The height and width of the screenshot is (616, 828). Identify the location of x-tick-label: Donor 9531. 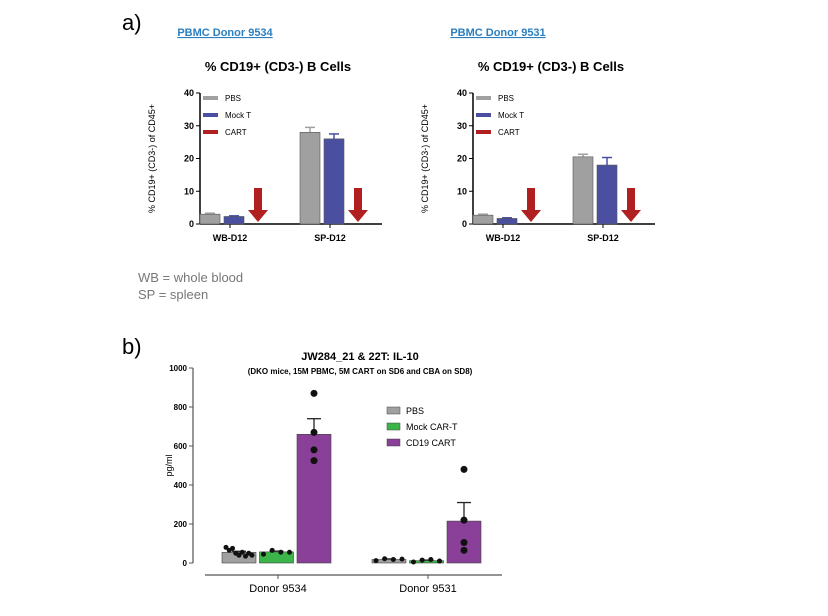
(428, 589).